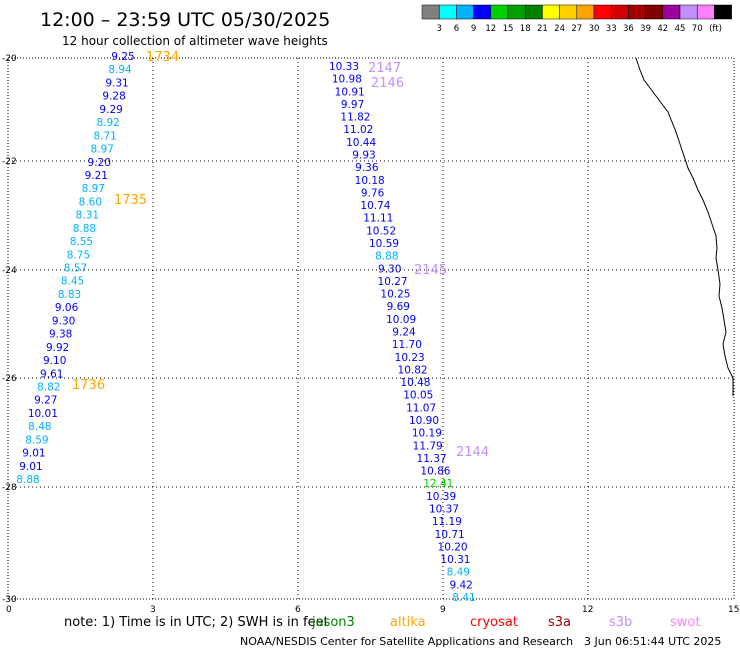  I want to click on legend-label: 30, so click(594, 29).